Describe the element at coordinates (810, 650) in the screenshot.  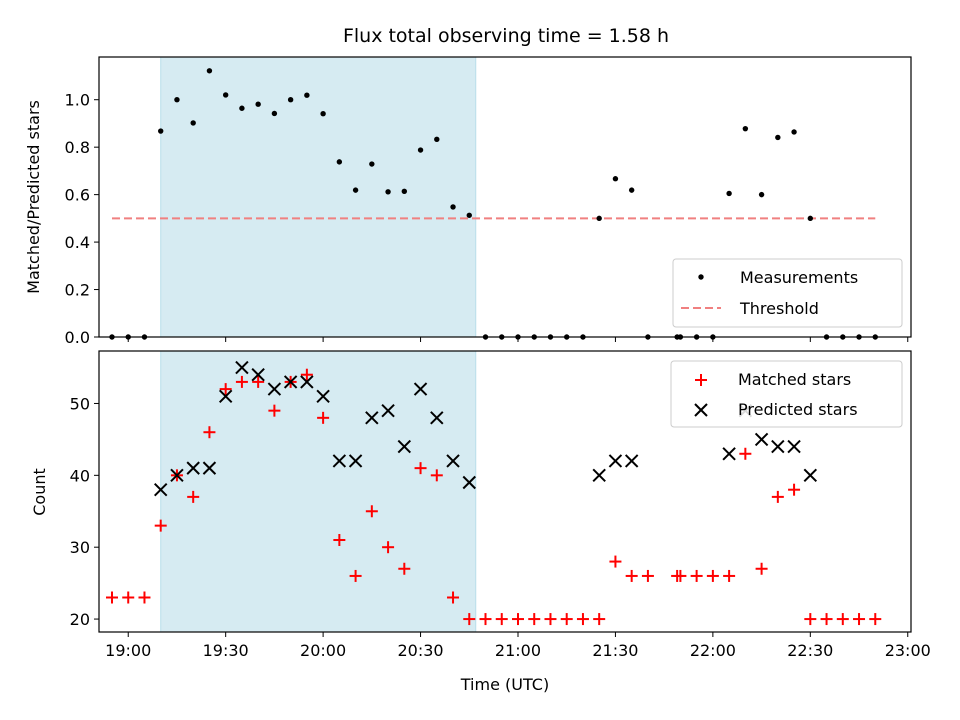
I see `x-tick-label: 22:30` at that location.